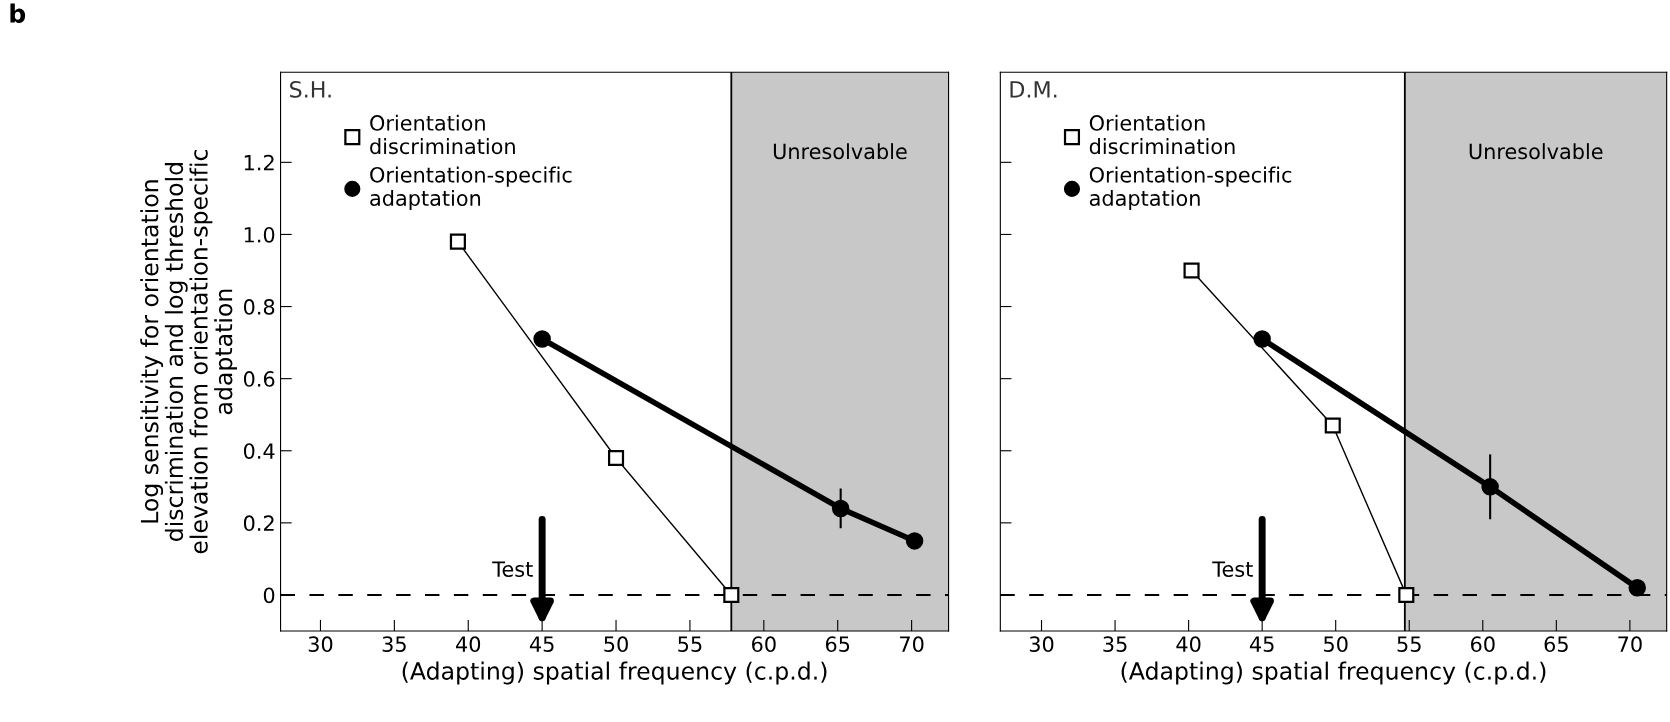  What do you see at coordinates (259, 379) in the screenshot?
I see `y-tick-label: 0.6` at bounding box center [259, 379].